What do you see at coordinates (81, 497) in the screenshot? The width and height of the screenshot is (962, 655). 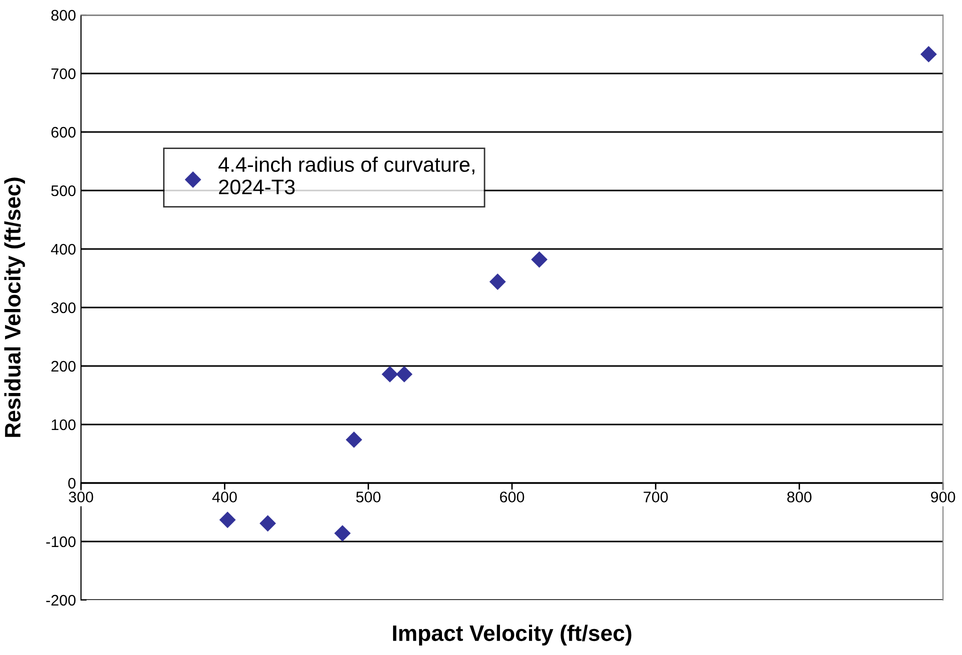 I see `x-tick-label: 300` at bounding box center [81, 497].